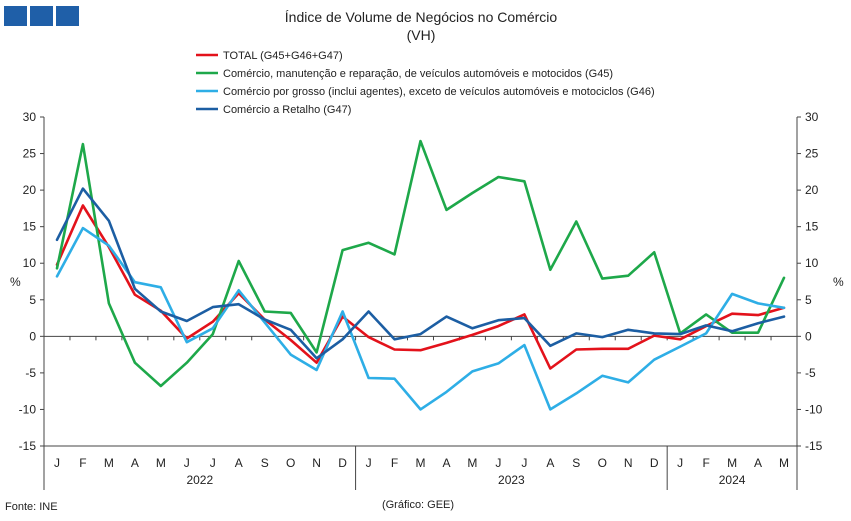 The image size is (851, 521). I want to click on source-note: Fonte: INE, so click(31, 507).